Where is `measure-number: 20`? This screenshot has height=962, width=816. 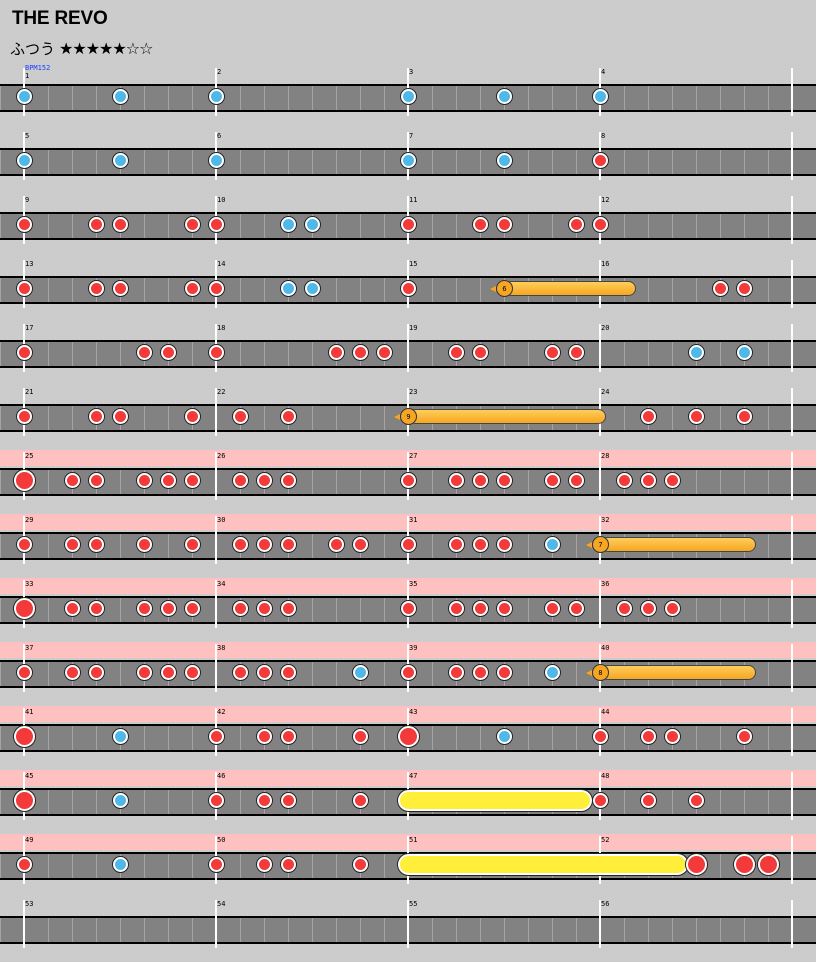
measure-number: 20 is located at coordinates (605, 328).